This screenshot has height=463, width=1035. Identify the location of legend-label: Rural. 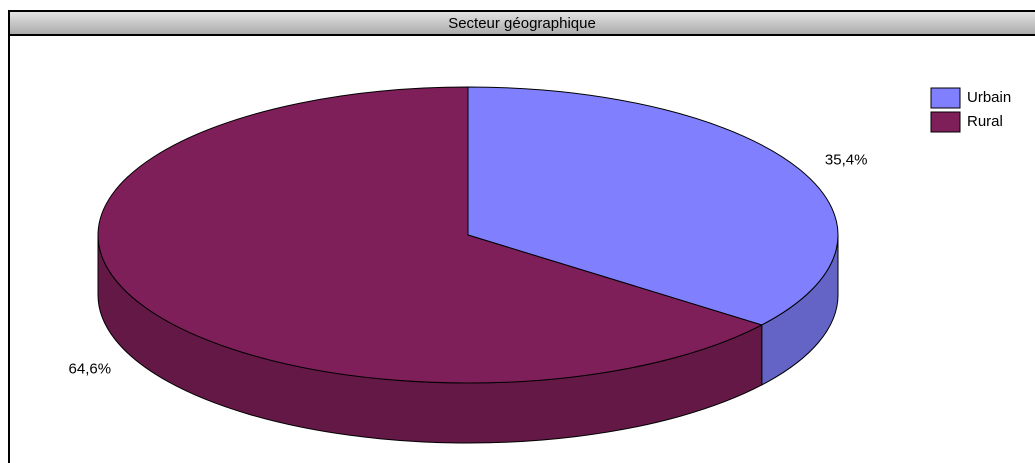
(985, 121).